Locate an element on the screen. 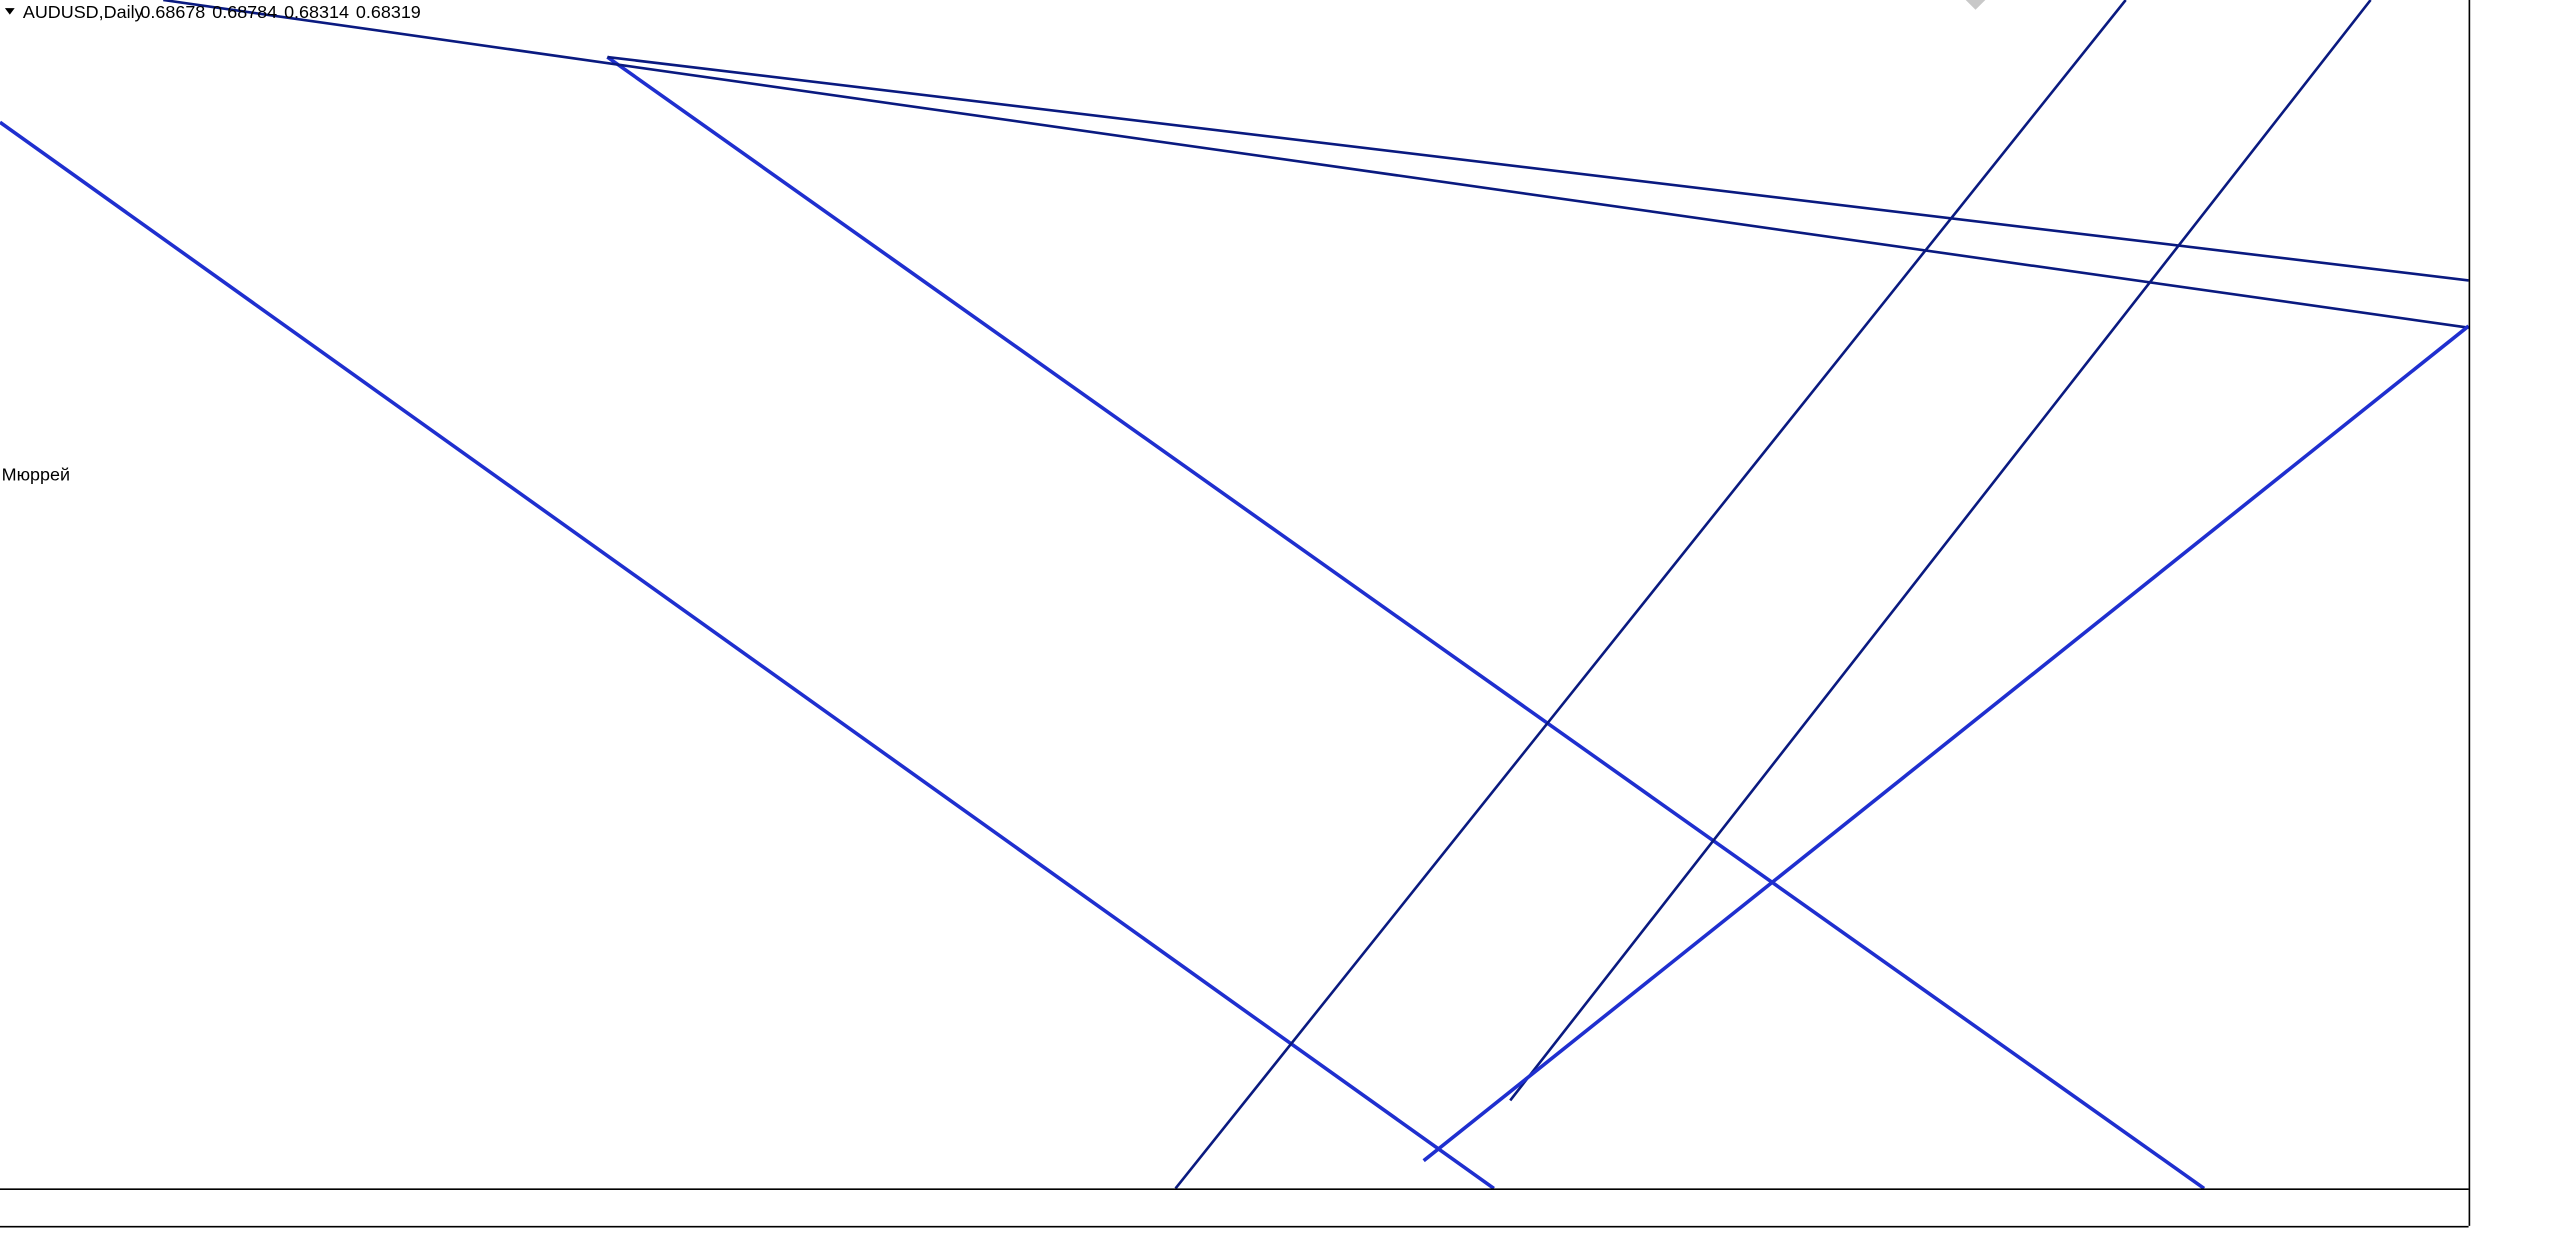 This screenshot has width=2560, height=1252. ohlc-value: 0.68319 is located at coordinates (388, 12).